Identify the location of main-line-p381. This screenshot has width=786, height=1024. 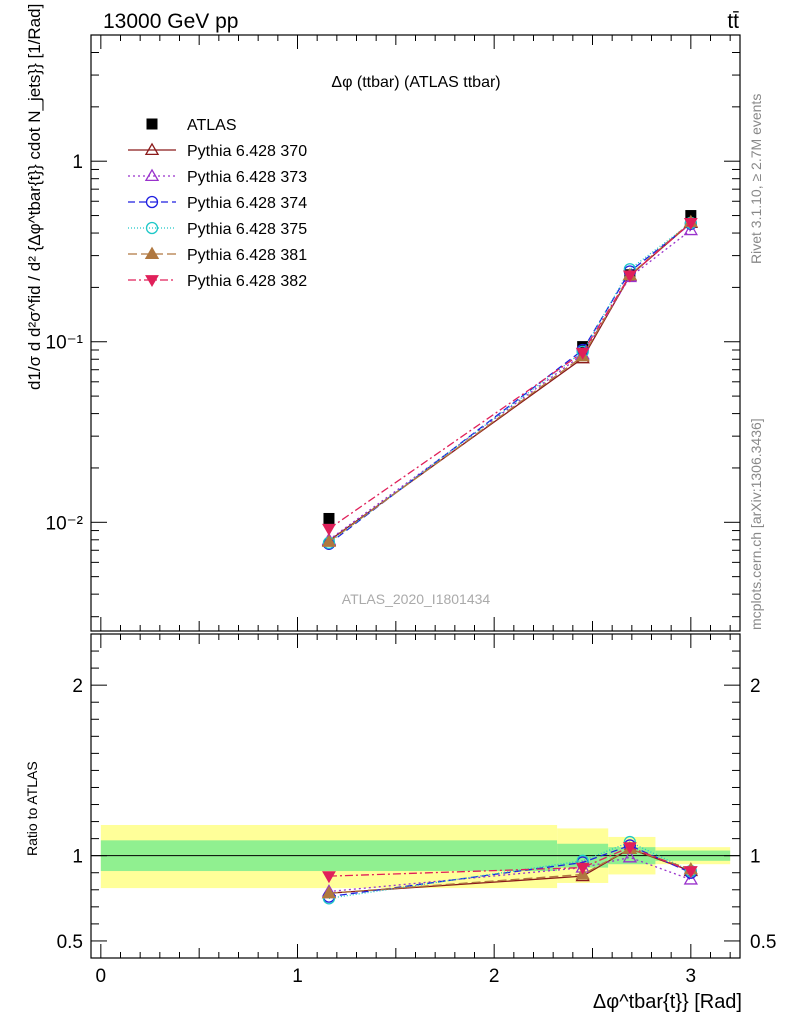
(510, 382).